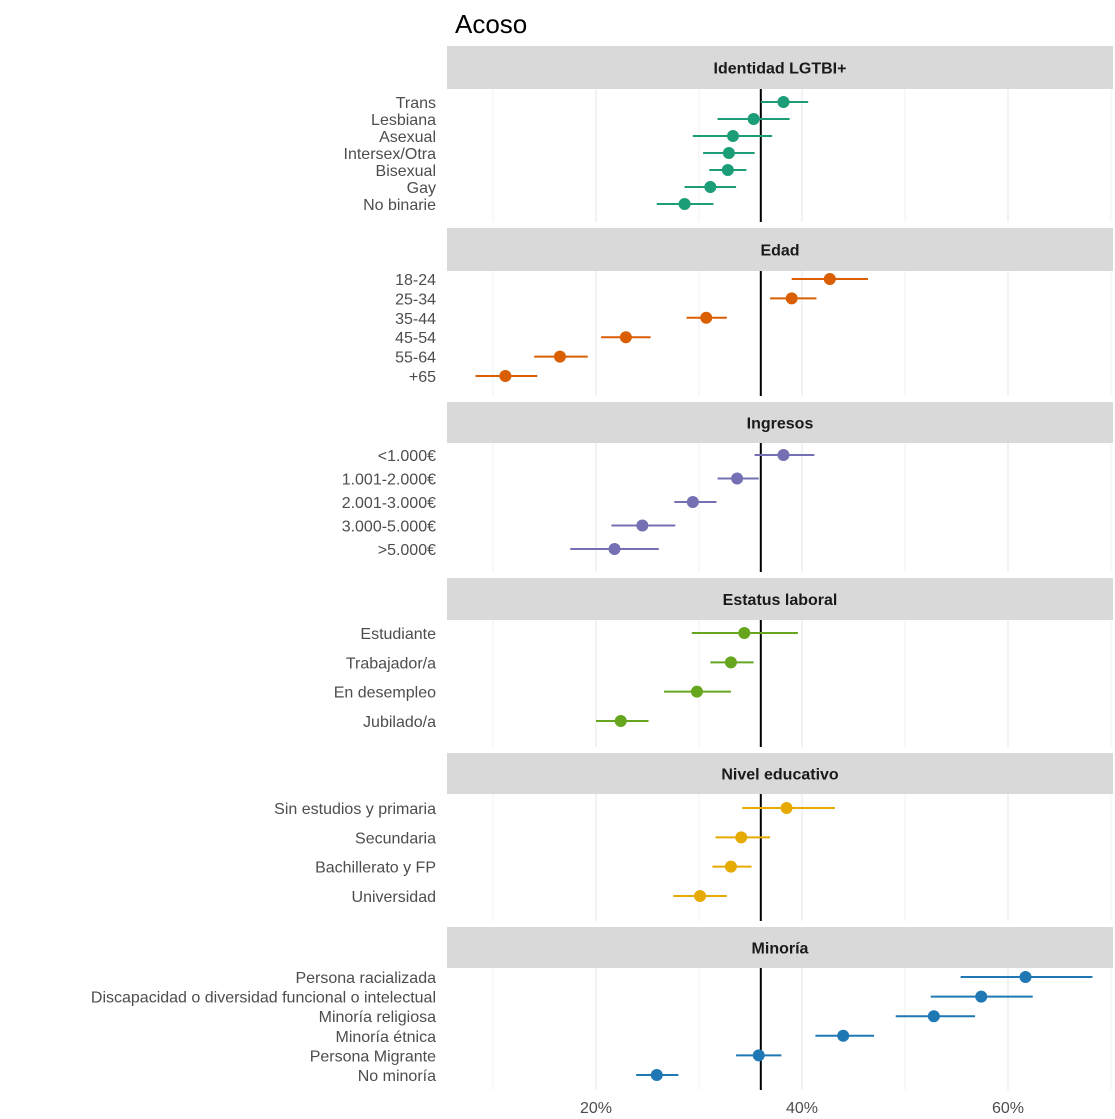 This screenshot has height=1119, width=1115. What do you see at coordinates (491, 24) in the screenshot?
I see `chart-title: Acoso` at bounding box center [491, 24].